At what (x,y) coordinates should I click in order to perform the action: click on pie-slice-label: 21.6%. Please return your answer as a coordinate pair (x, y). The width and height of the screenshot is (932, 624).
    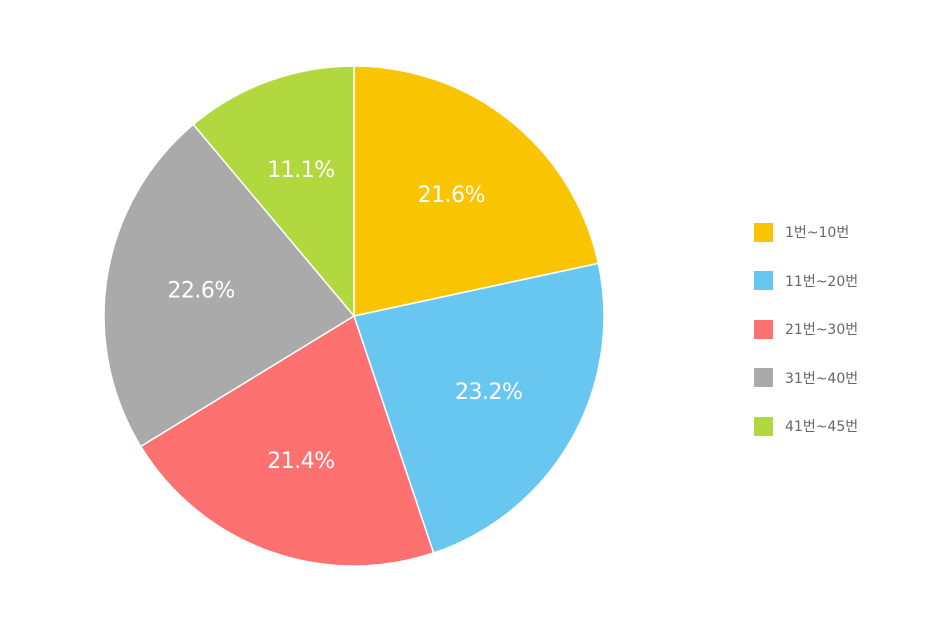
    Looking at the image, I should click on (451, 195).